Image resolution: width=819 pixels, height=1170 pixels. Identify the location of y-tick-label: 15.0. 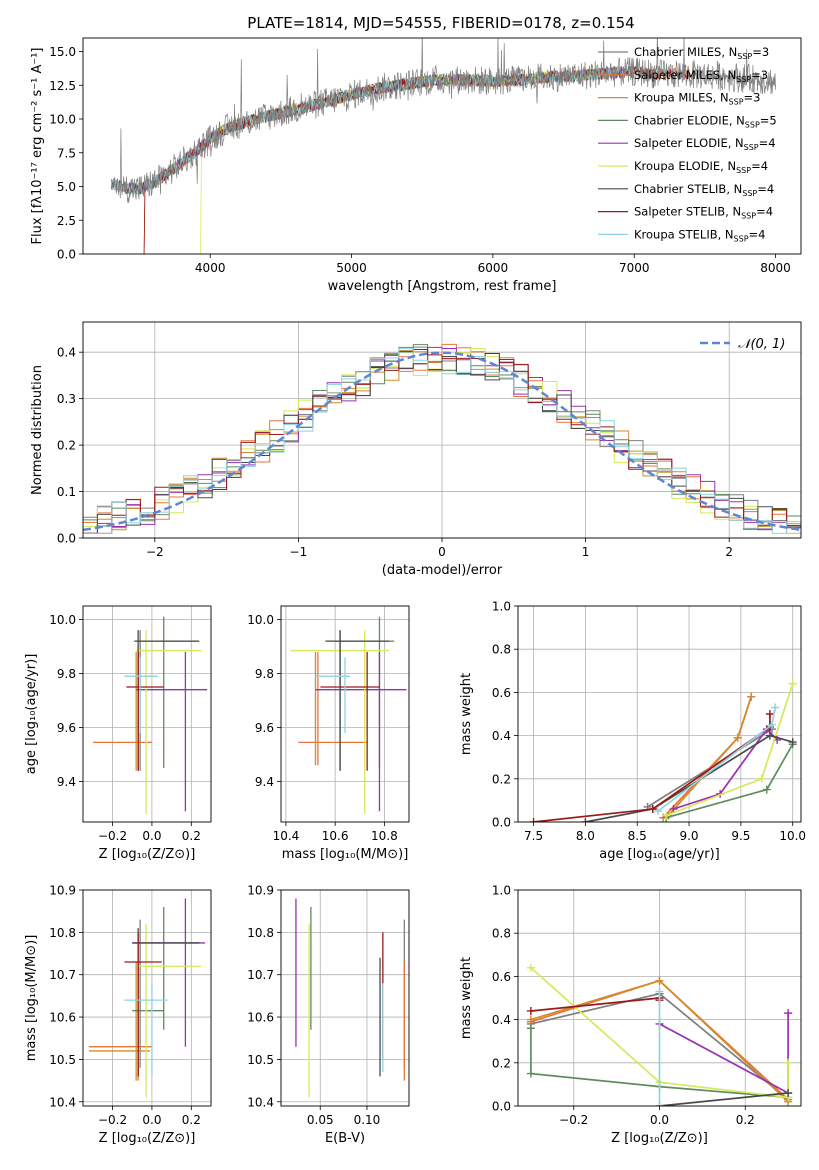
(62, 52).